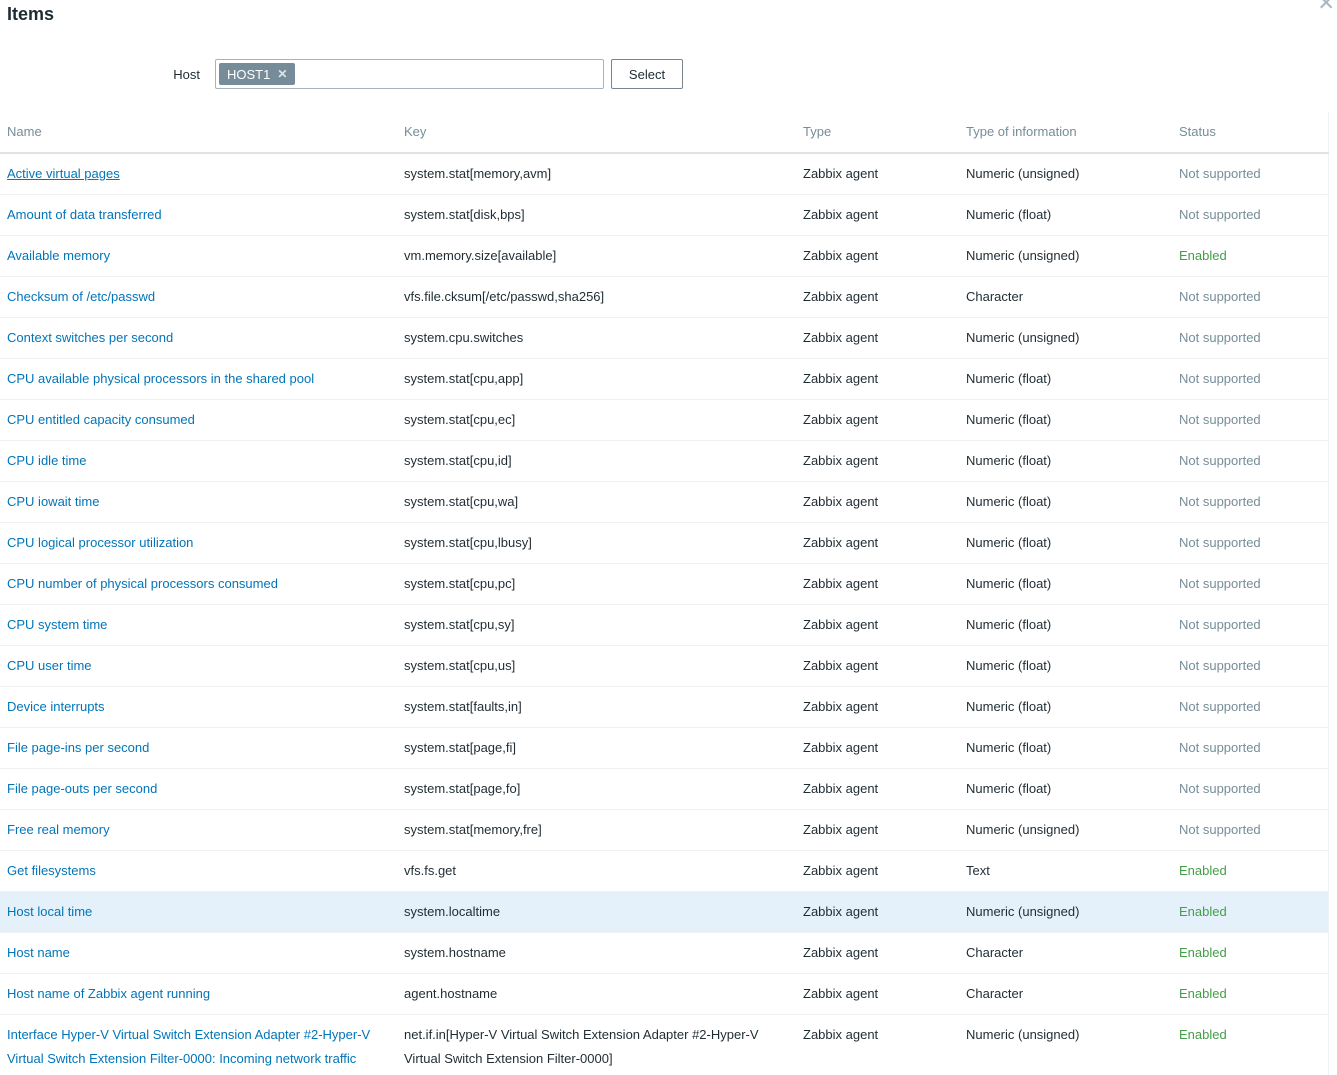 The image size is (1337, 1075). Describe the element at coordinates (282, 74) in the screenshot. I see `chip-remove-icon: ✕` at that location.